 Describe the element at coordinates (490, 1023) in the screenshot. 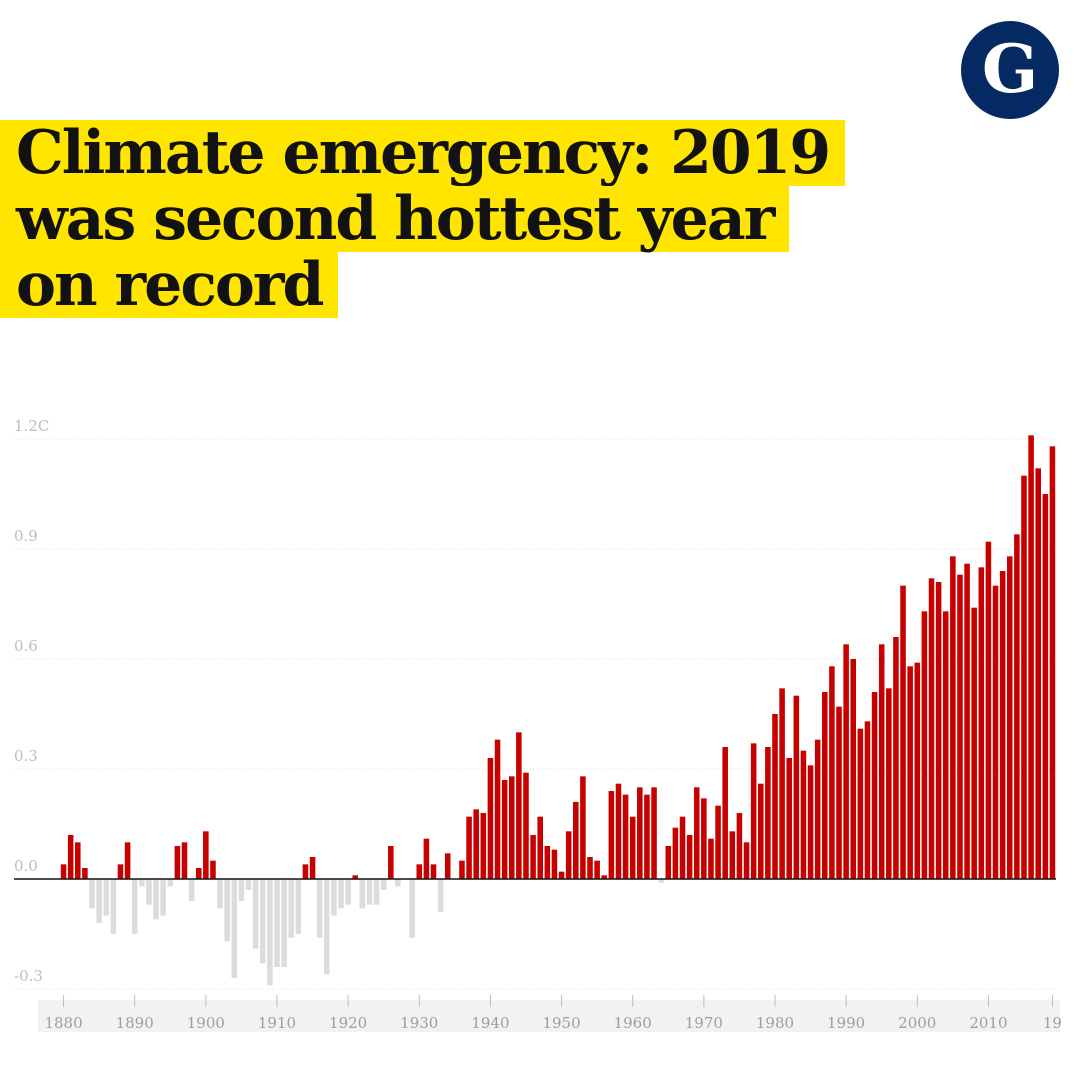

I see `x-tick-label: 1940` at that location.